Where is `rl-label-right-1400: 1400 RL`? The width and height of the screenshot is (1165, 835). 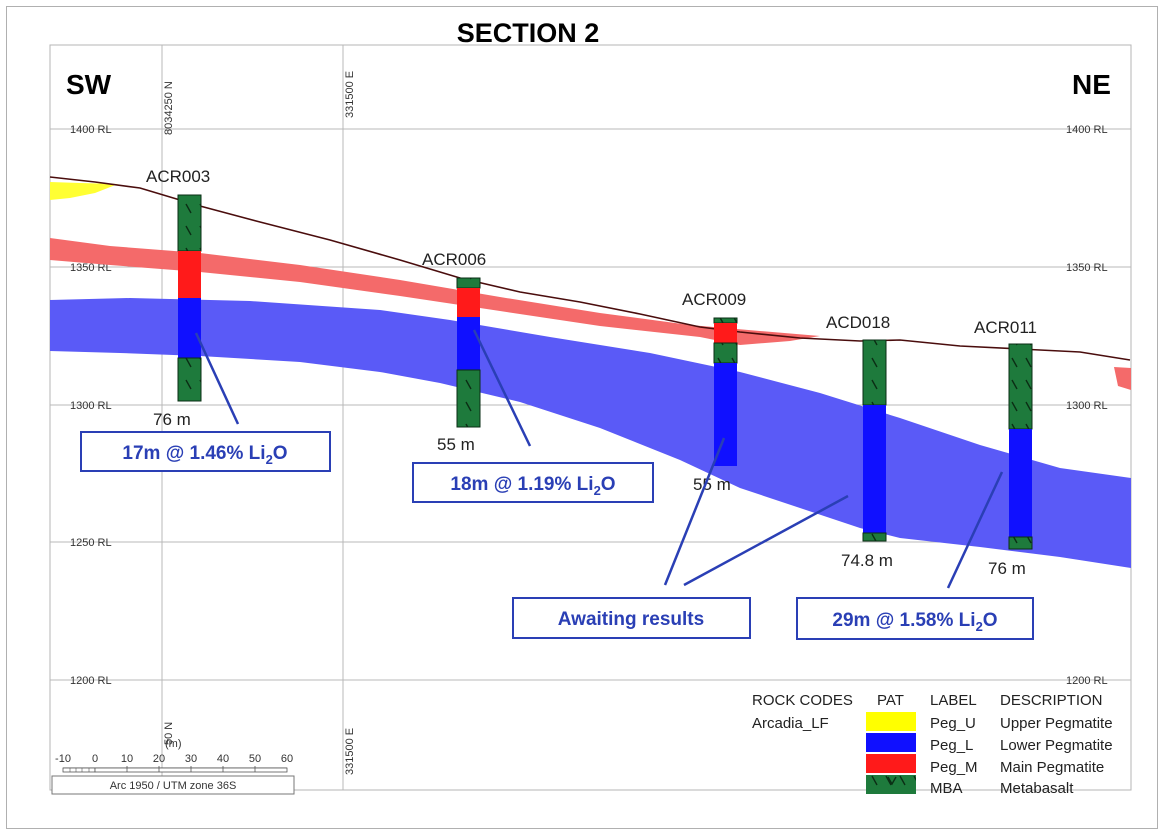 rl-label-right-1400: 1400 RL is located at coordinates (1087, 130).